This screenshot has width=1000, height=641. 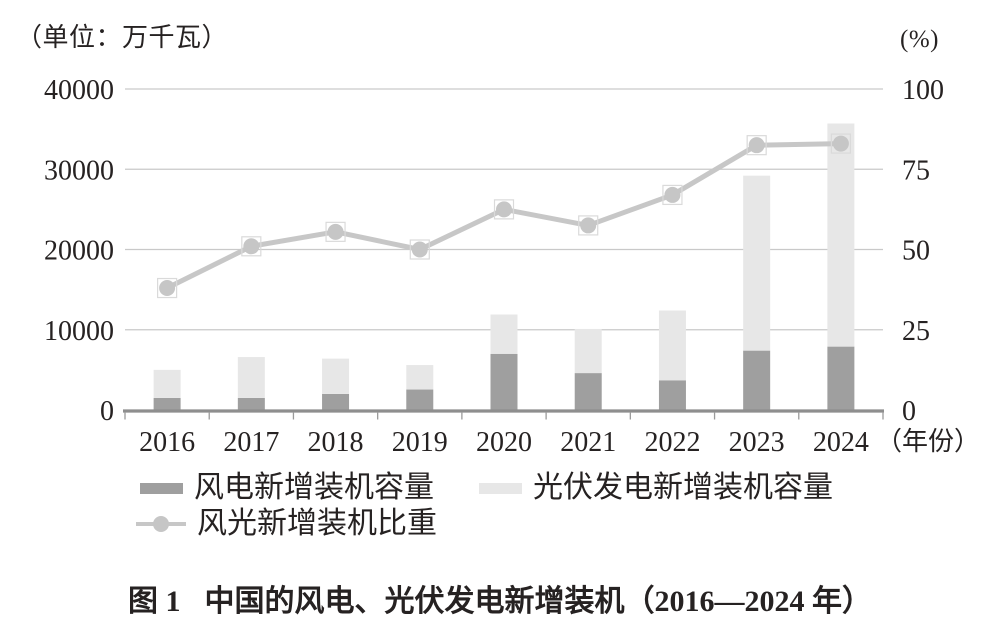 I want to click on bar-solar-2018, so click(x=336, y=376).